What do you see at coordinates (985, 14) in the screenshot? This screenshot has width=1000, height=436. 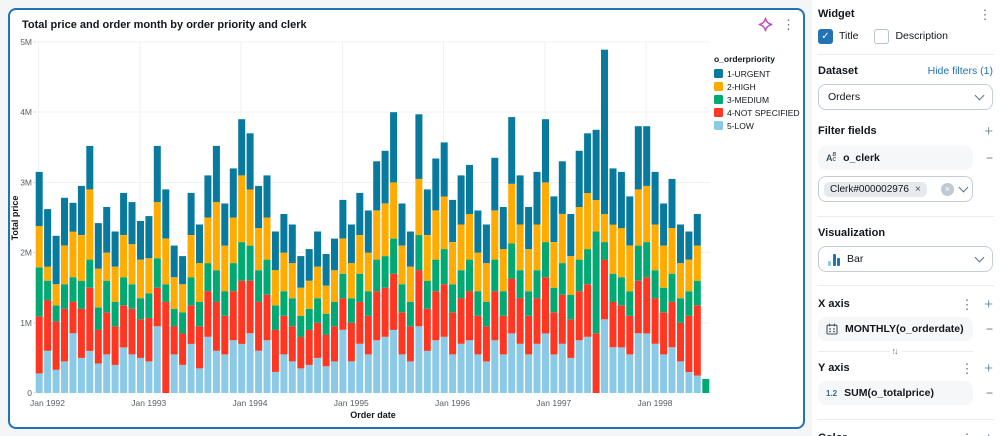 I see `widget-menu-kebab-icon: ⋮` at bounding box center [985, 14].